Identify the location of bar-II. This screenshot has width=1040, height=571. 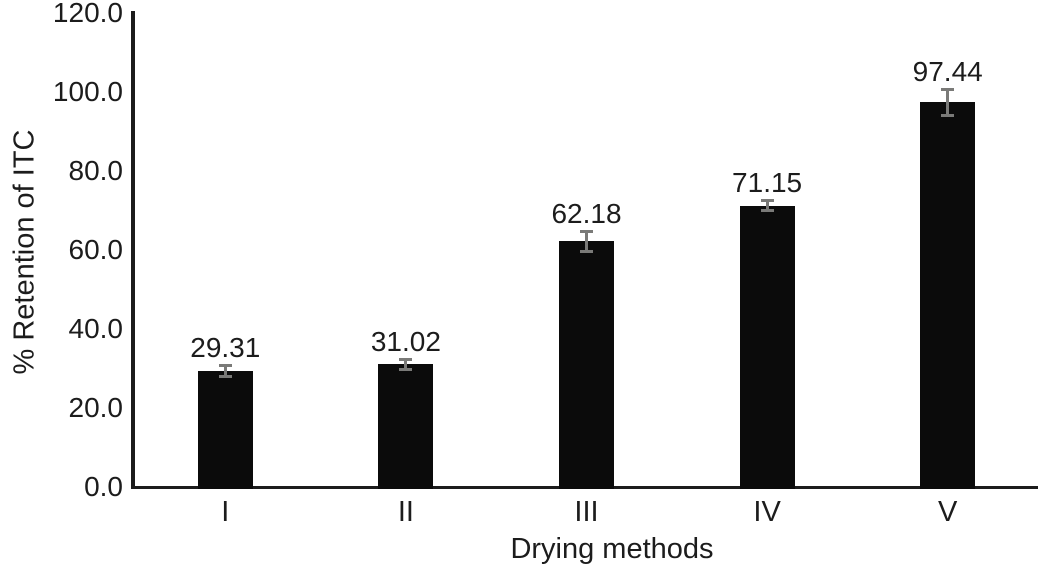
(406, 426).